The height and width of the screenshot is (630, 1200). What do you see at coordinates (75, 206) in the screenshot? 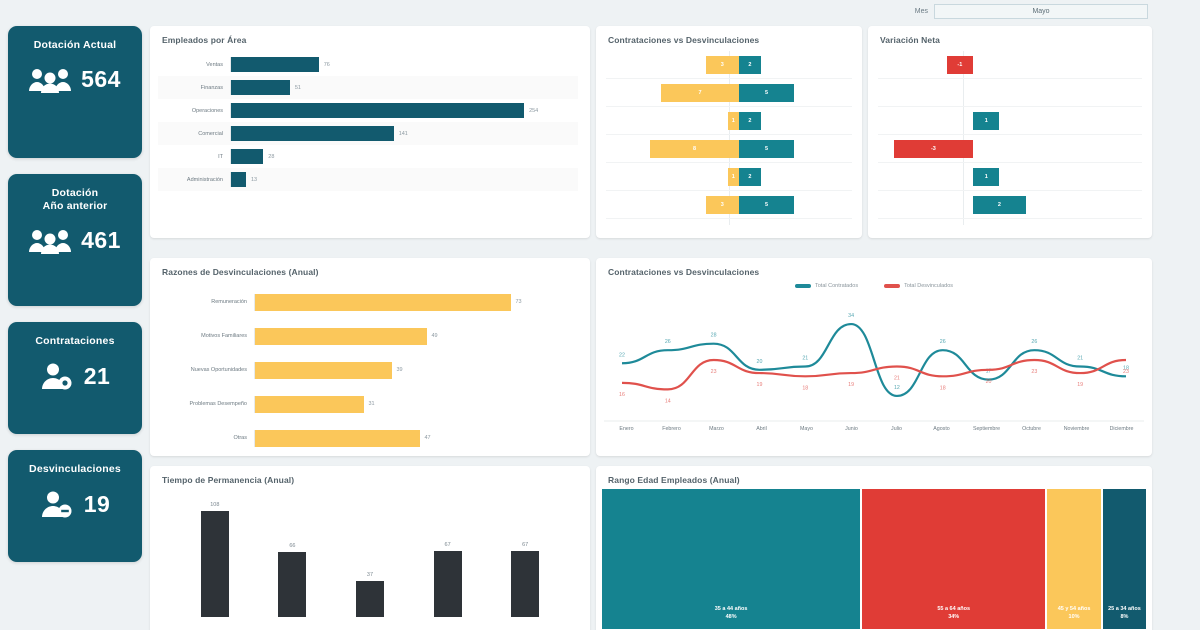
I see `kpi-title-line2: Año anterior` at bounding box center [75, 206].